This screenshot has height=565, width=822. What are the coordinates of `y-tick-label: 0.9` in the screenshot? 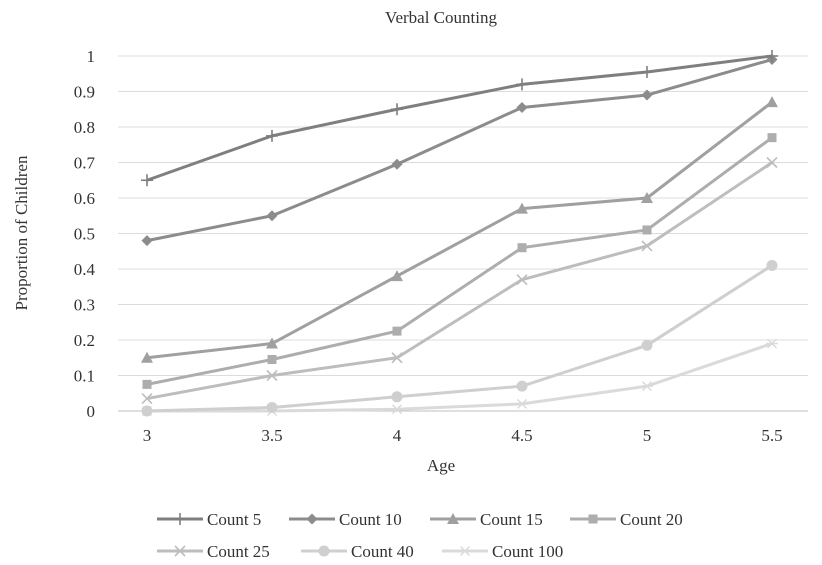 It's located at (84, 92).